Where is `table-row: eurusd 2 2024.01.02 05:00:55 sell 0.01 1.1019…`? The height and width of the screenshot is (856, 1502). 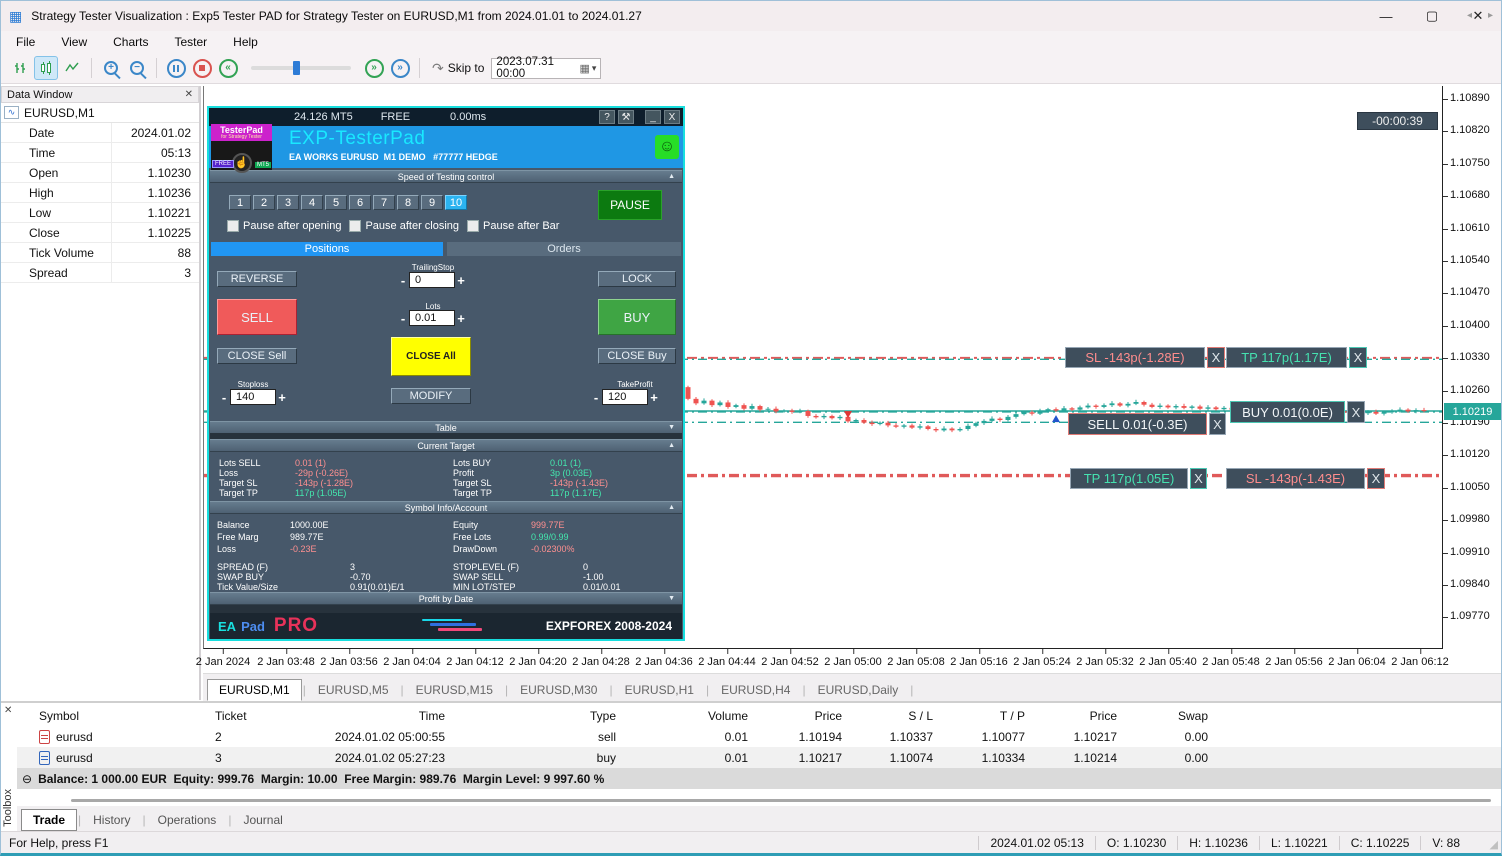
table-row: eurusd 2 2024.01.02 05:00:55 sell 0.01 1.1019… is located at coordinates (759, 736).